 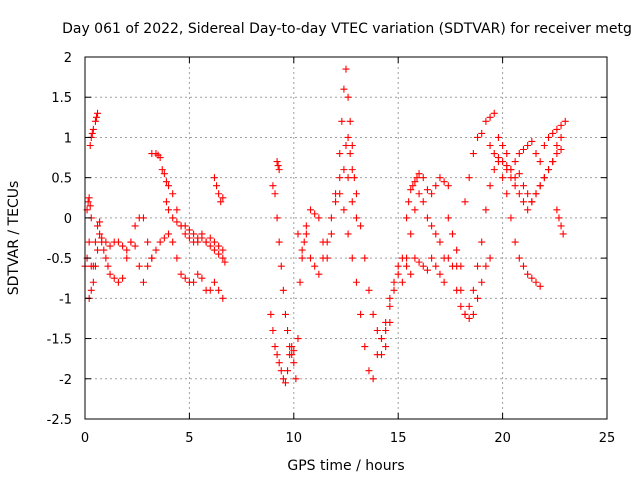 What do you see at coordinates (59, 340) in the screenshot?
I see `y-tick-label: -1.5` at bounding box center [59, 340].